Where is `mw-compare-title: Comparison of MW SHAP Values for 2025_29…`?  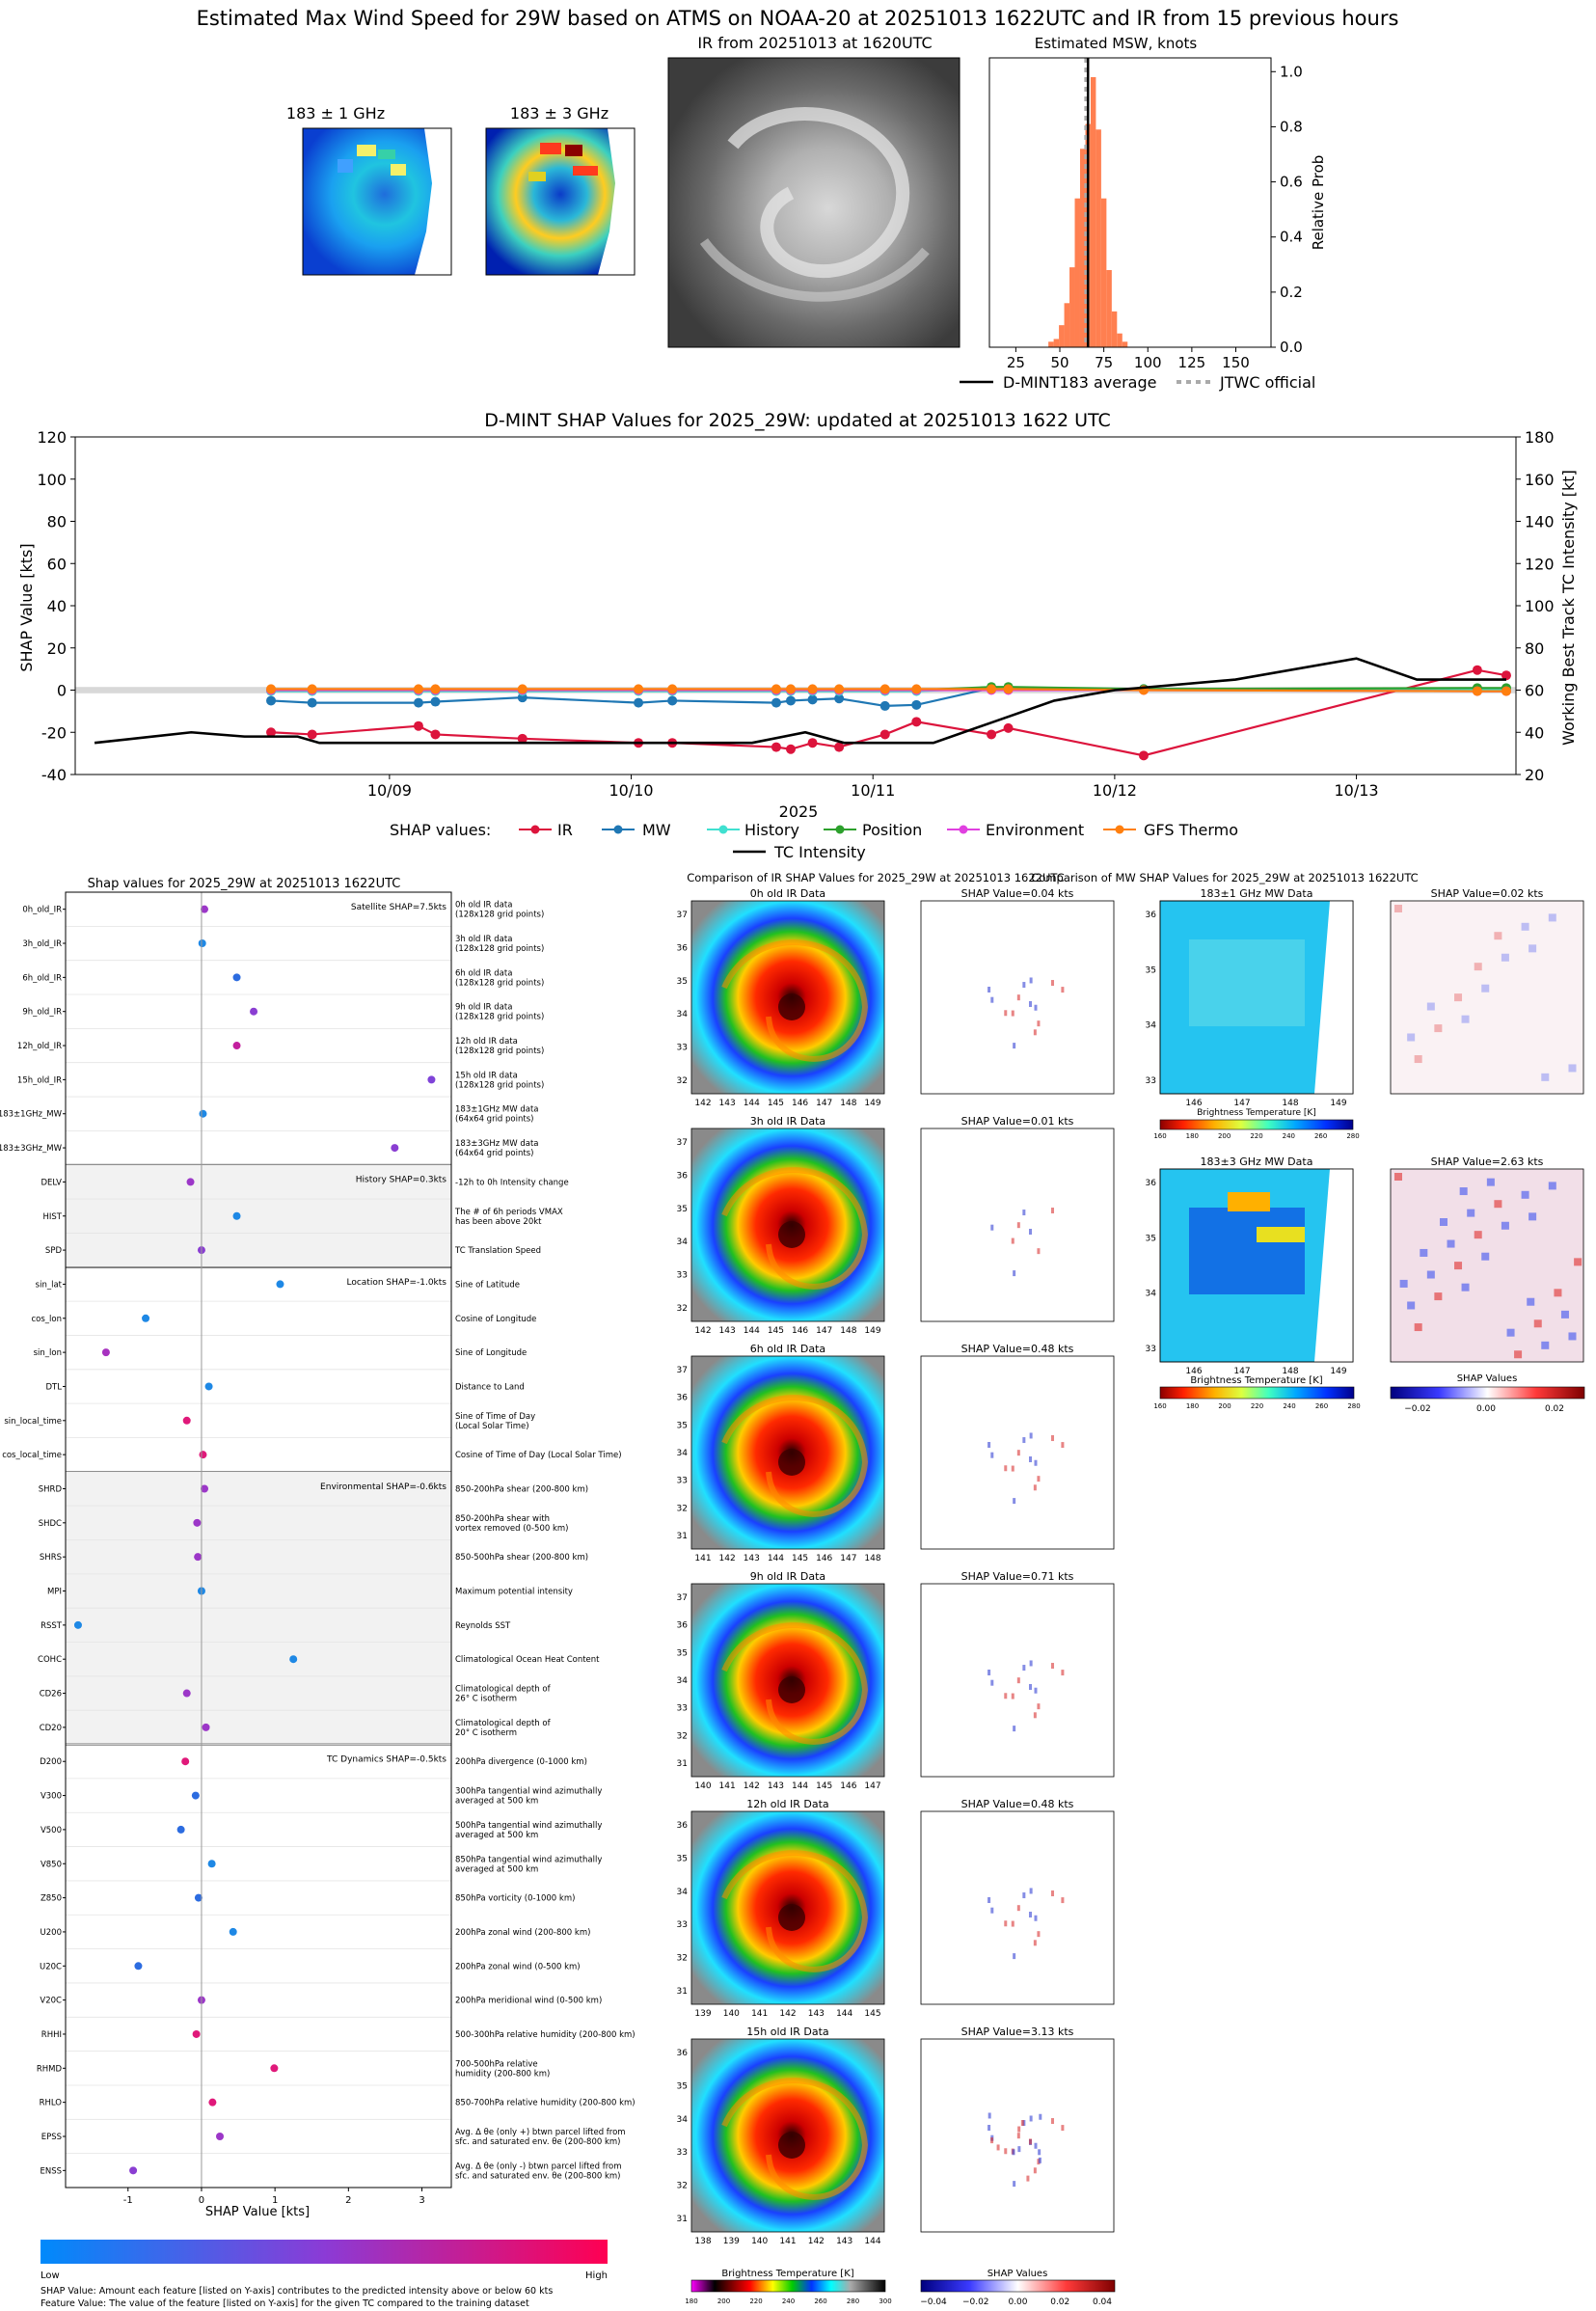 mw-compare-title: Comparison of MW SHAP Values for 2025_29… is located at coordinates (1224, 877).